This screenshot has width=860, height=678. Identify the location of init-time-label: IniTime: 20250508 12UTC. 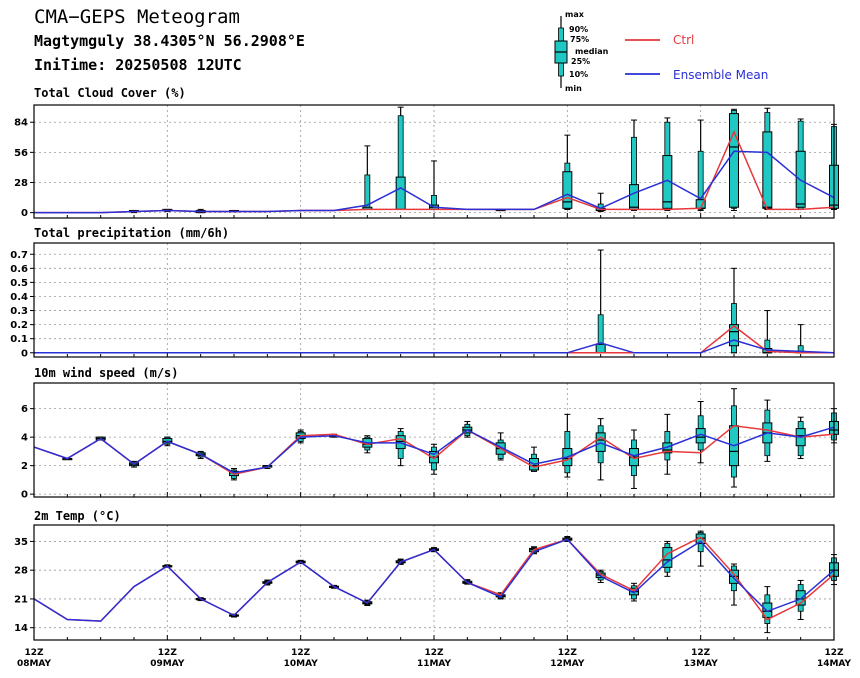
(138, 65).